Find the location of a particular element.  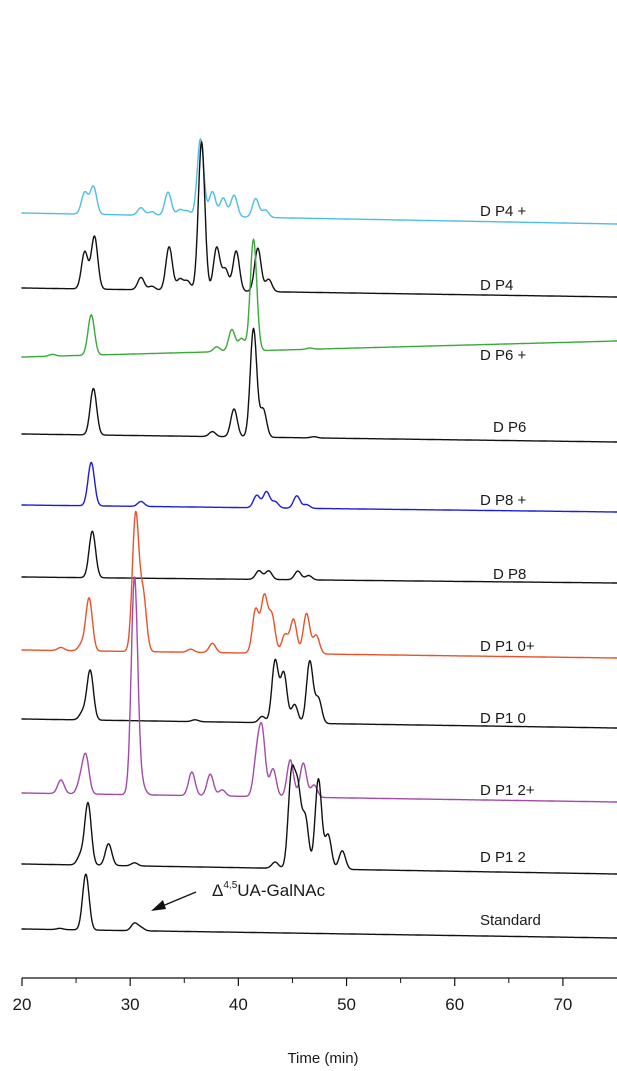

series-label-d-p1-0: D P1 0 is located at coordinates (503, 718).